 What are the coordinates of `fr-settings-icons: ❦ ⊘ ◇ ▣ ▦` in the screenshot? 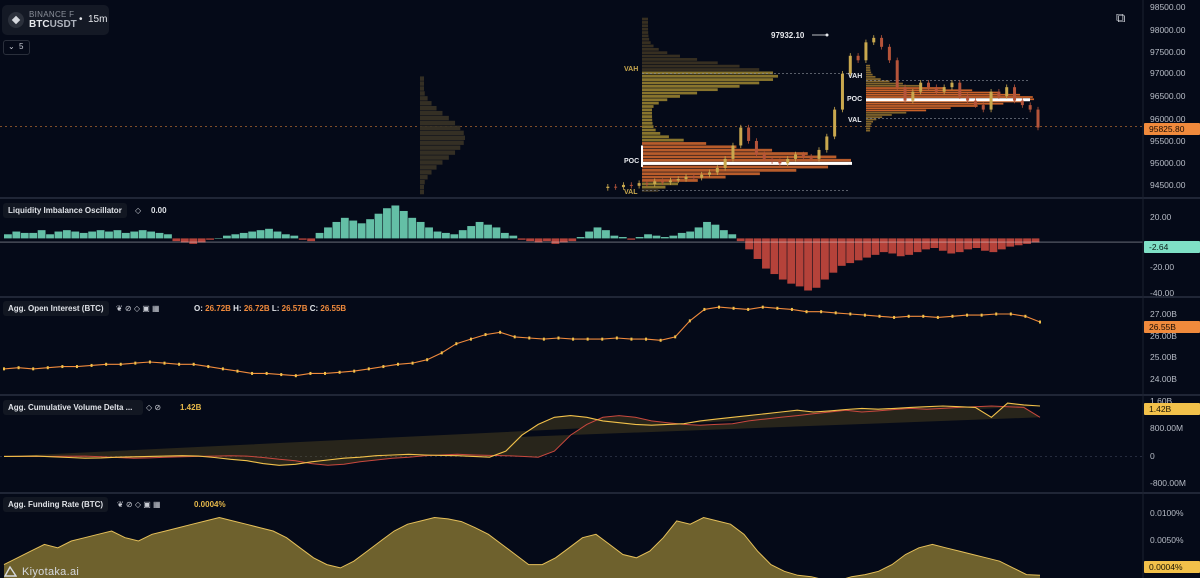 It's located at (139, 504).